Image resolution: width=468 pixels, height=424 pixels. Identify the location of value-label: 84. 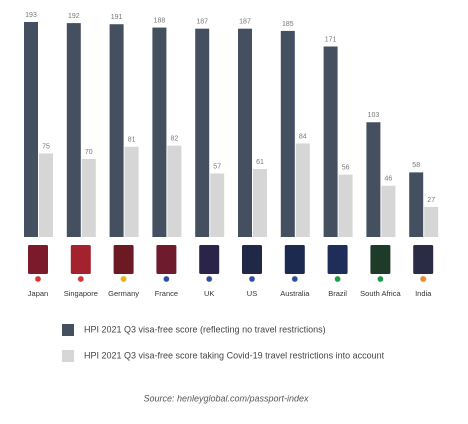
(303, 136).